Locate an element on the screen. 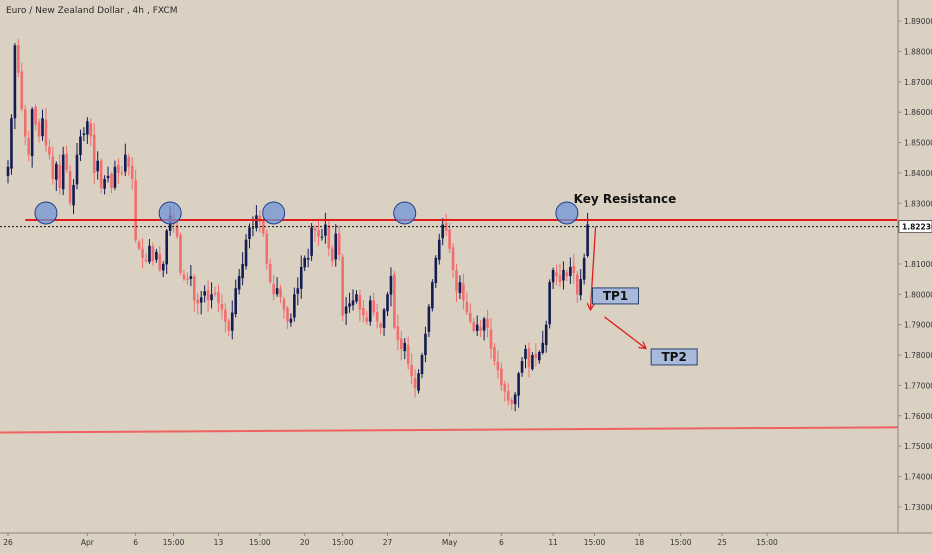  price-tick-label: 1.75000 is located at coordinates (918, 446).